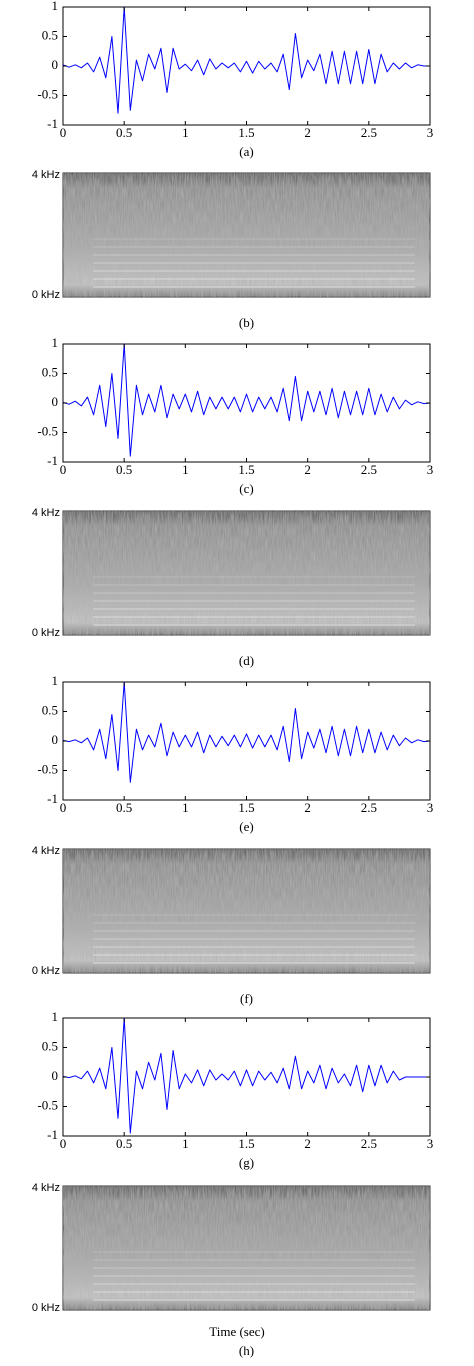 This screenshot has height=1366, width=474. What do you see at coordinates (246, 998) in the screenshot?
I see `caption: (f)` at bounding box center [246, 998].